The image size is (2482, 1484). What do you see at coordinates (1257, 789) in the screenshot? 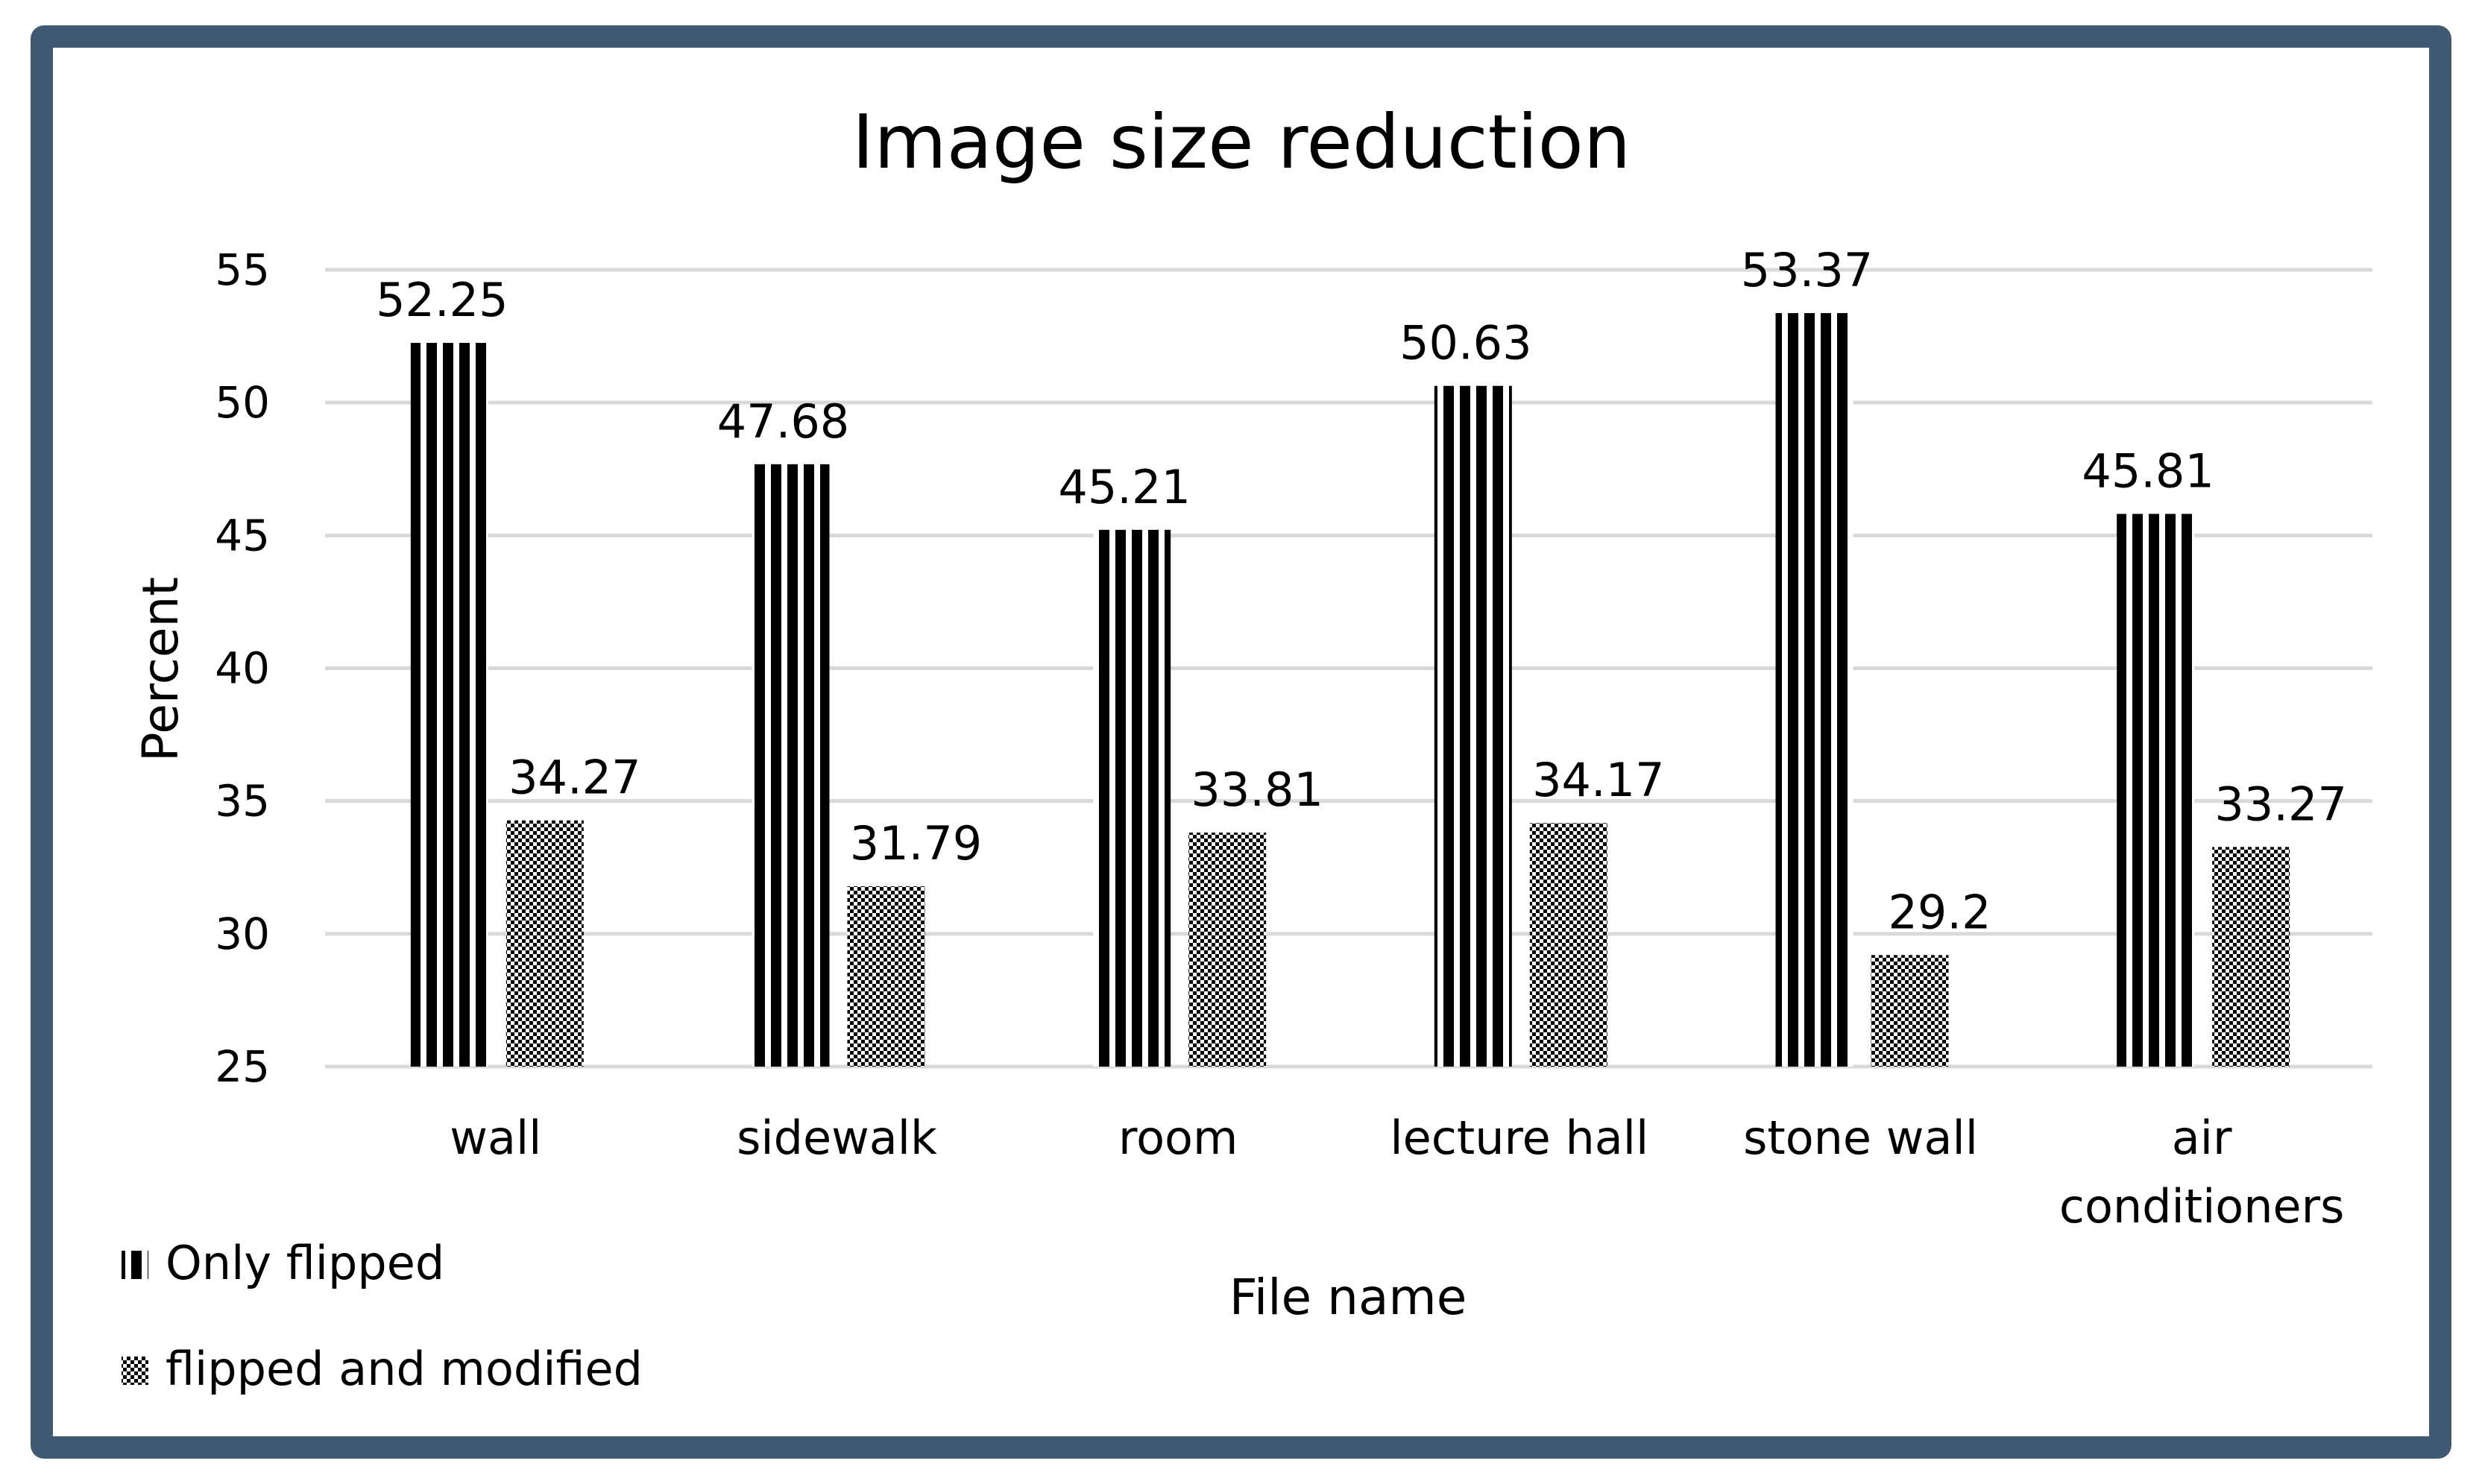
I see `data-label: 33.81` at bounding box center [1257, 789].